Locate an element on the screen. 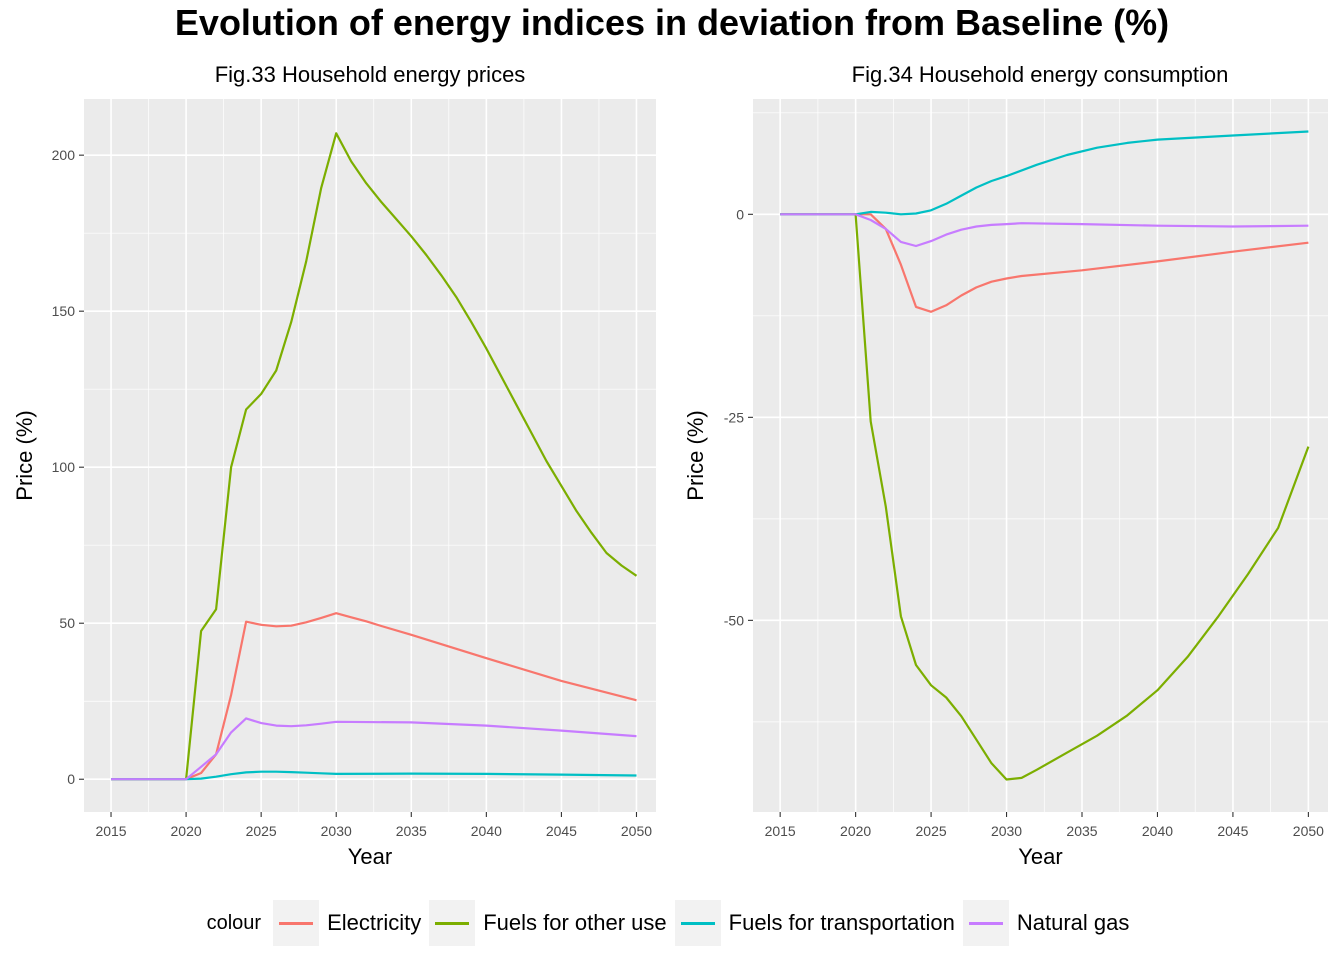 The width and height of the screenshot is (1344, 960). y-tick-label: 50 is located at coordinates (67, 623).